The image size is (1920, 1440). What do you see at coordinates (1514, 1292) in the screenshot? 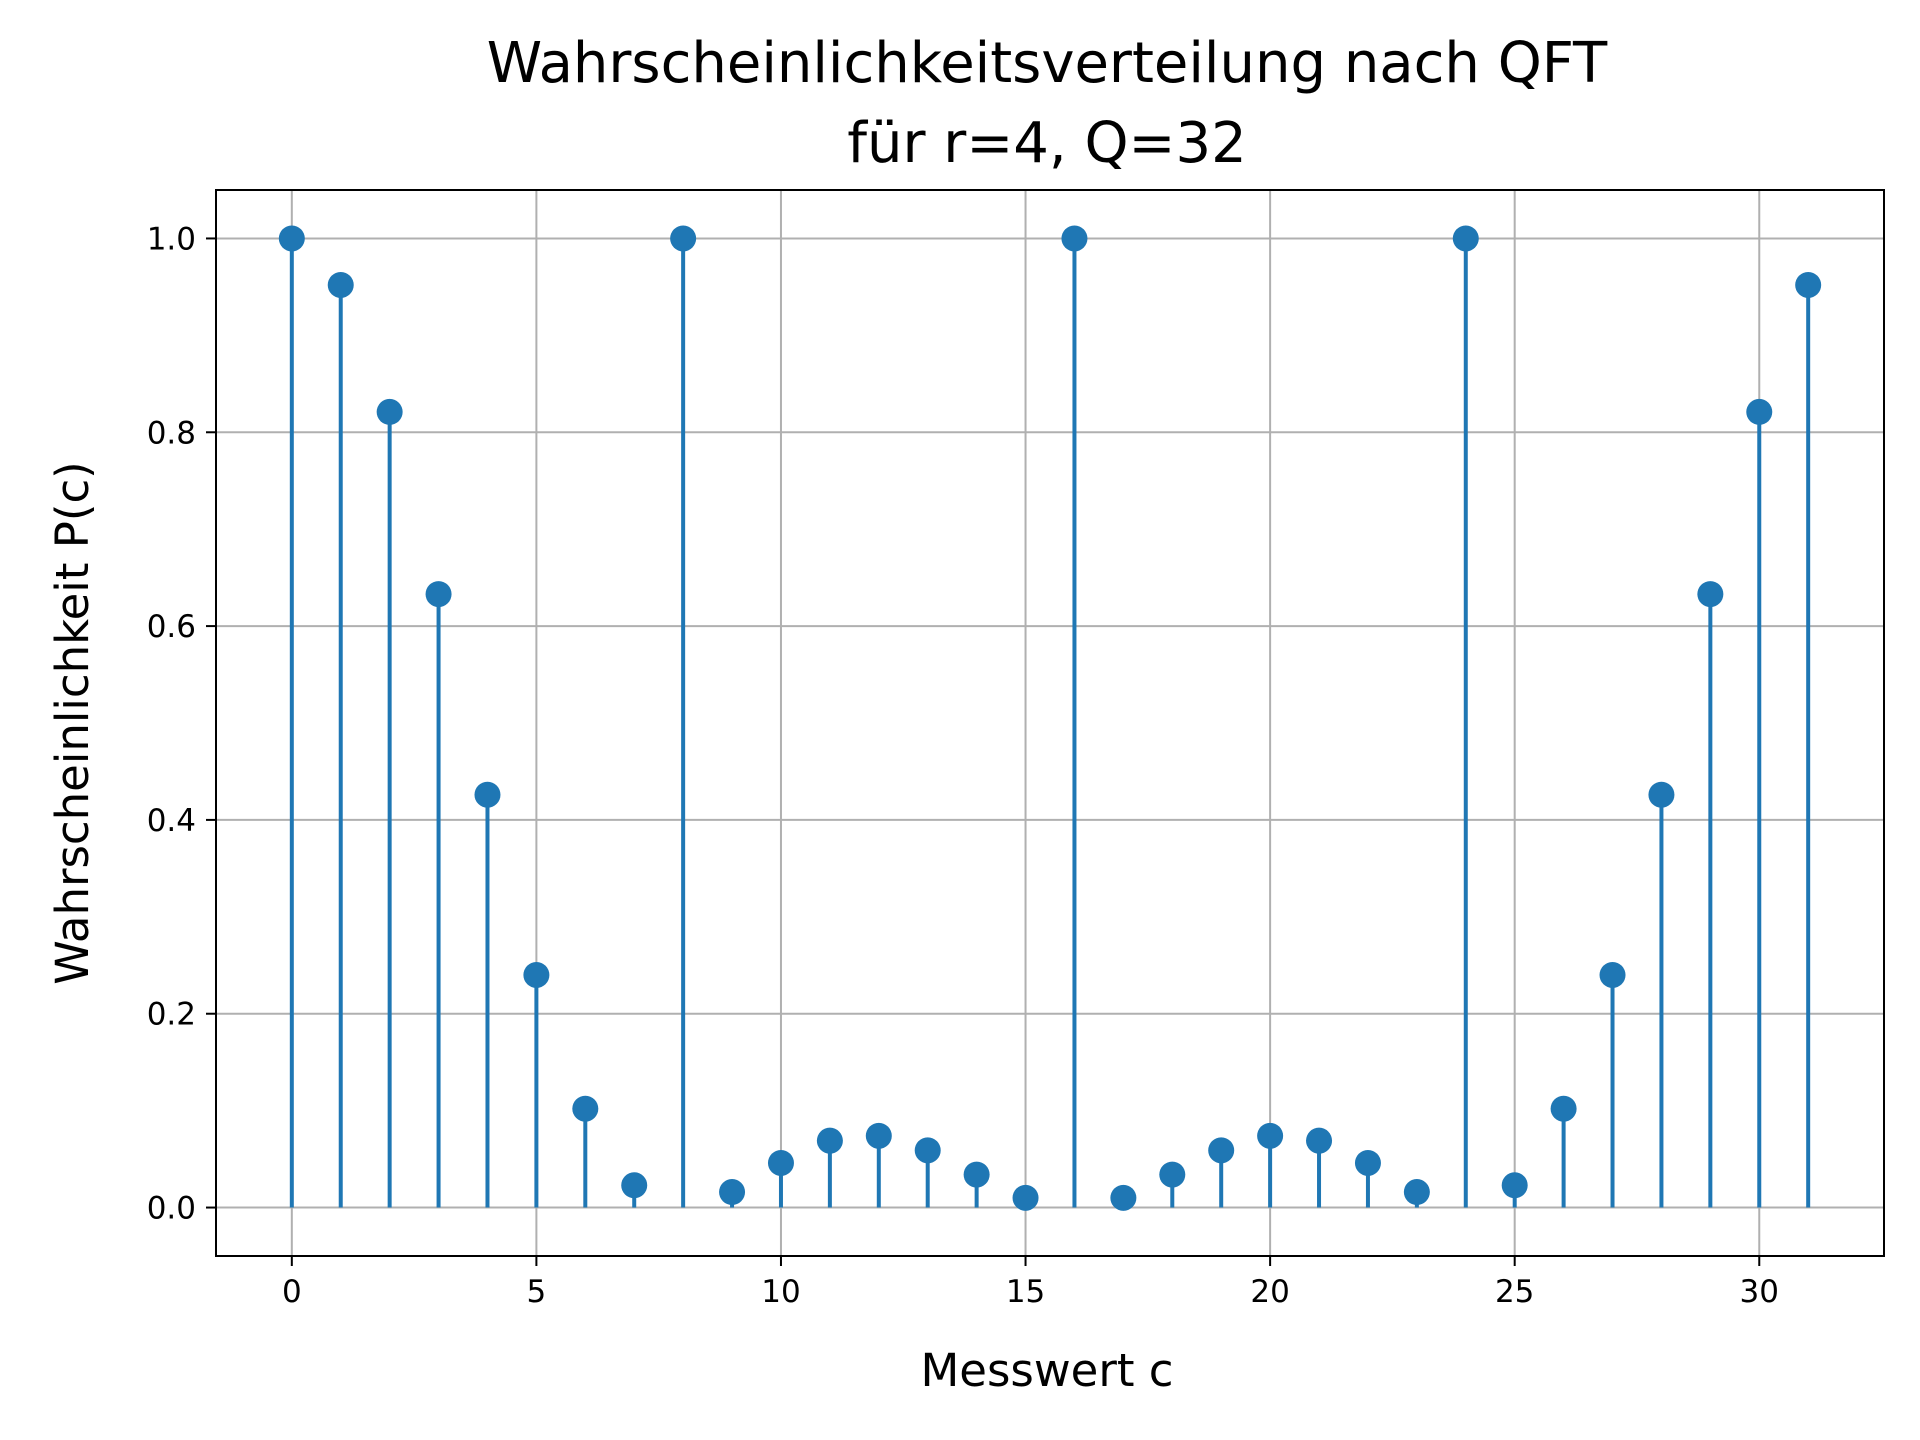
I see `x-tick-label: 25` at bounding box center [1514, 1292].